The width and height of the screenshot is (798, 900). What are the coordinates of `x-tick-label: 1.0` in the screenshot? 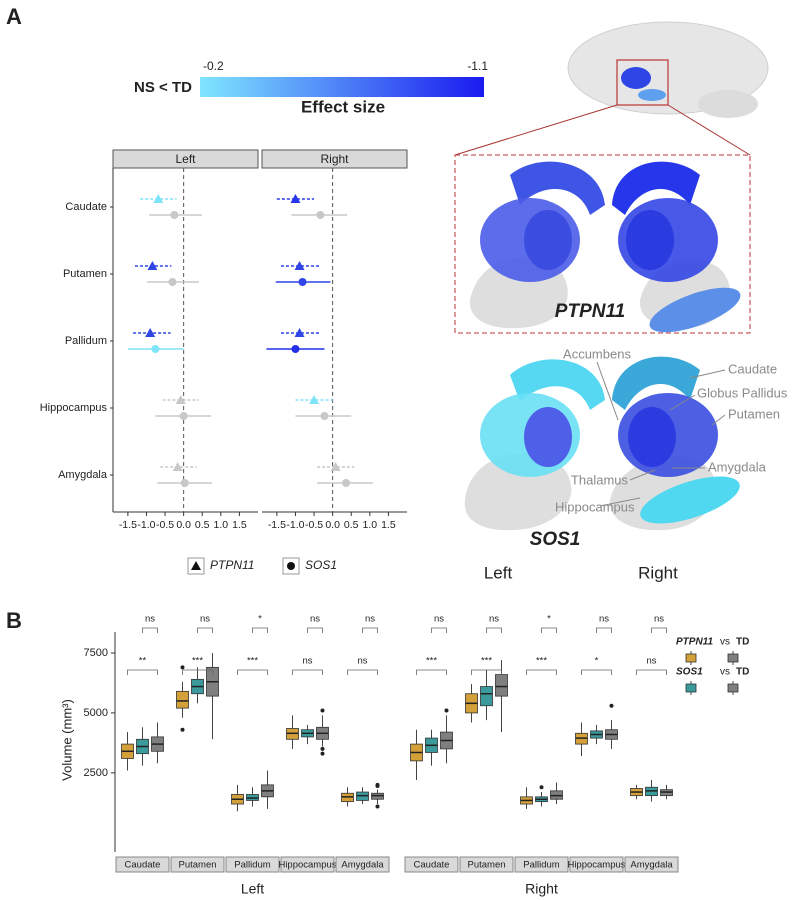 It's located at (370, 525).